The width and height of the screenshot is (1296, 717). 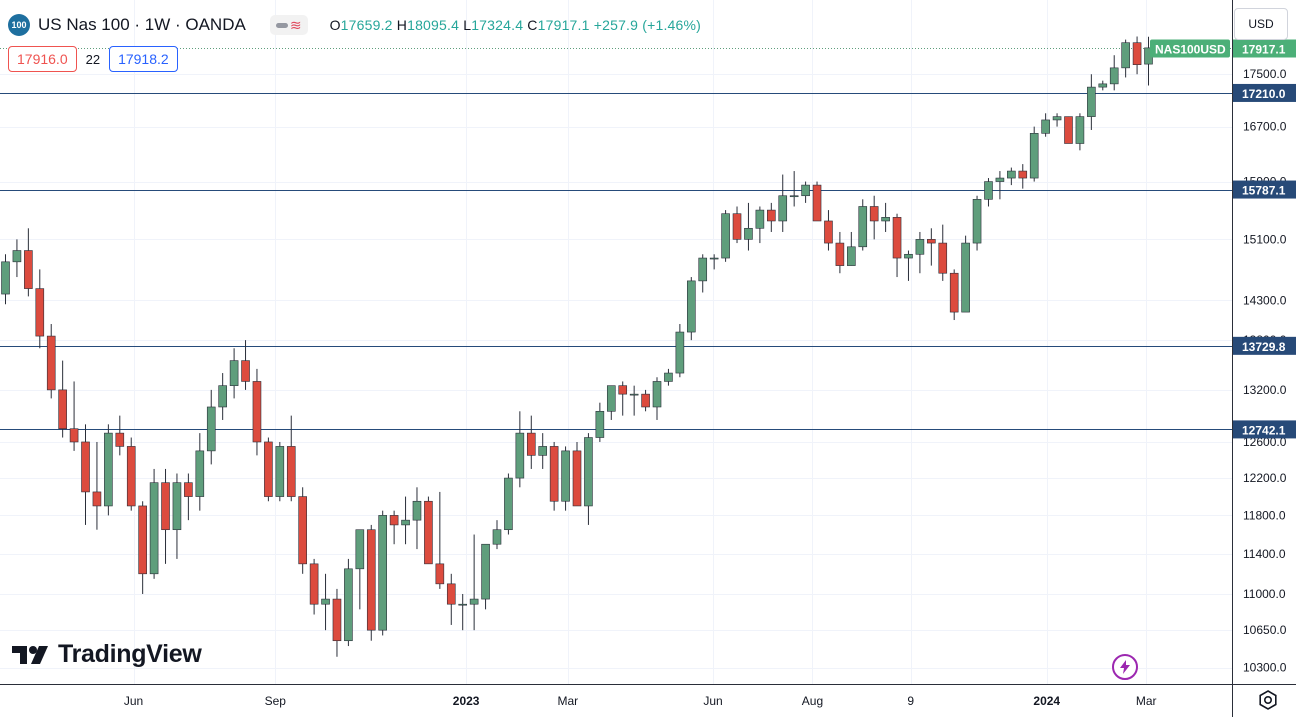 What do you see at coordinates (1264, 515) in the screenshot?
I see `price-tick-label: 11800.0` at bounding box center [1264, 515].